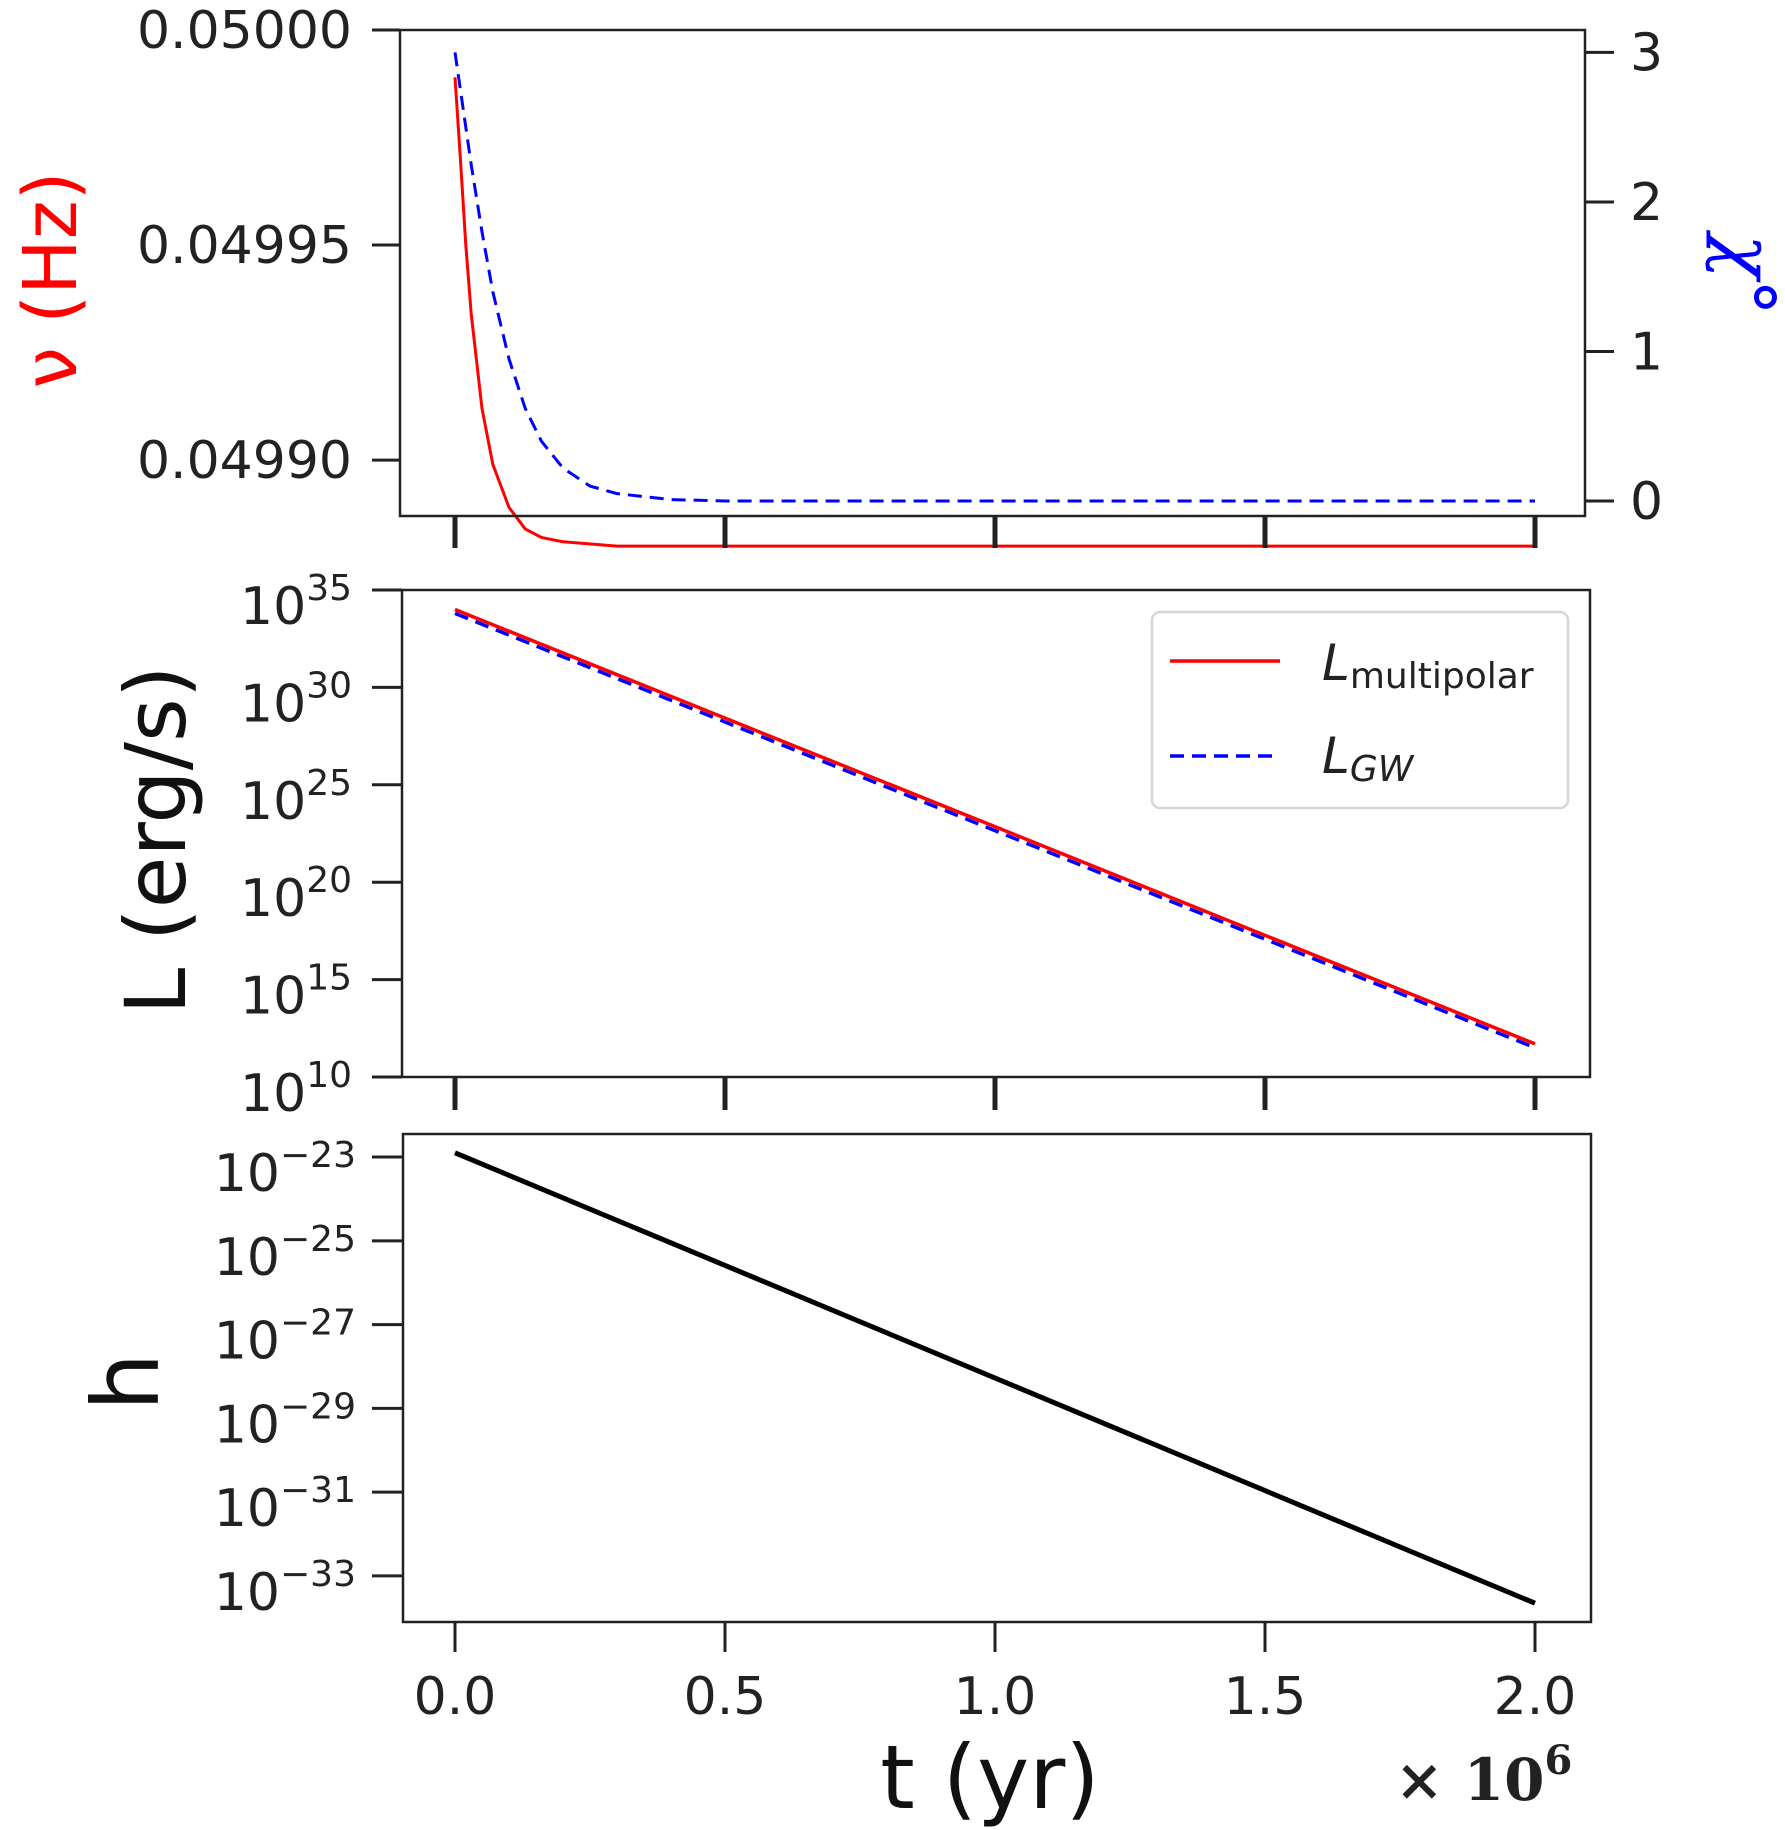 The width and height of the screenshot is (1785, 1830). I want to click on ytick-middle-0: 1035, so click(321, 602).